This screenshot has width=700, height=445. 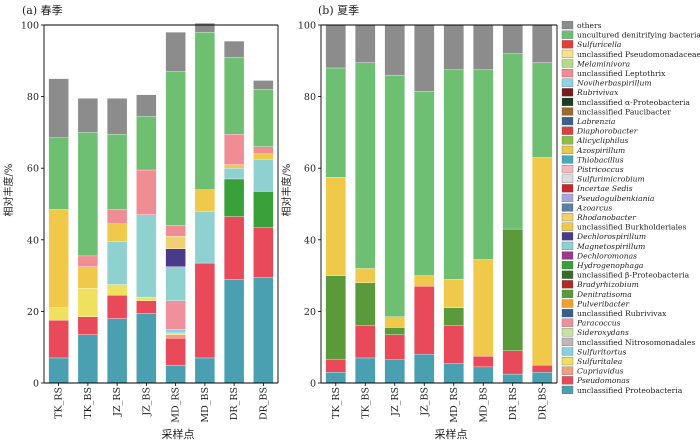 What do you see at coordinates (638, 35) in the screenshot?
I see `legend-label: uncultured denitrifying bacteria` at bounding box center [638, 35].